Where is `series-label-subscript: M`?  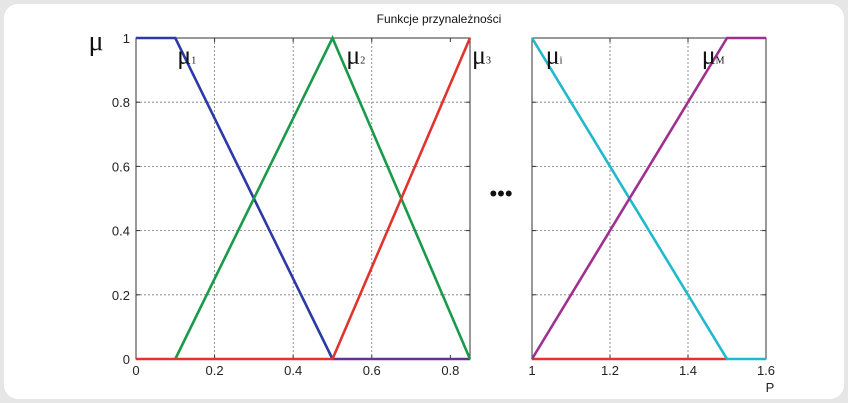 series-label-subscript: M is located at coordinates (720, 61).